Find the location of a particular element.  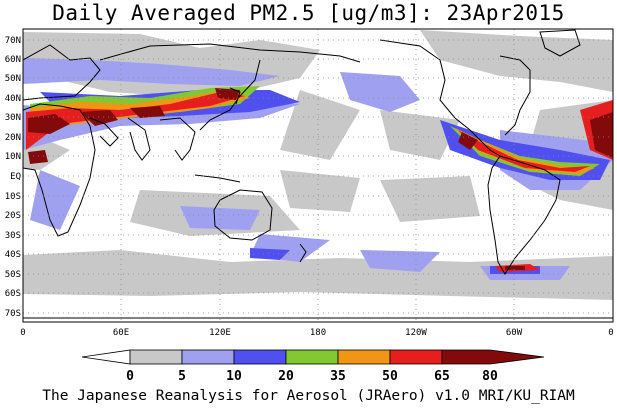

colorbar-tick-label: 65 is located at coordinates (442, 376).